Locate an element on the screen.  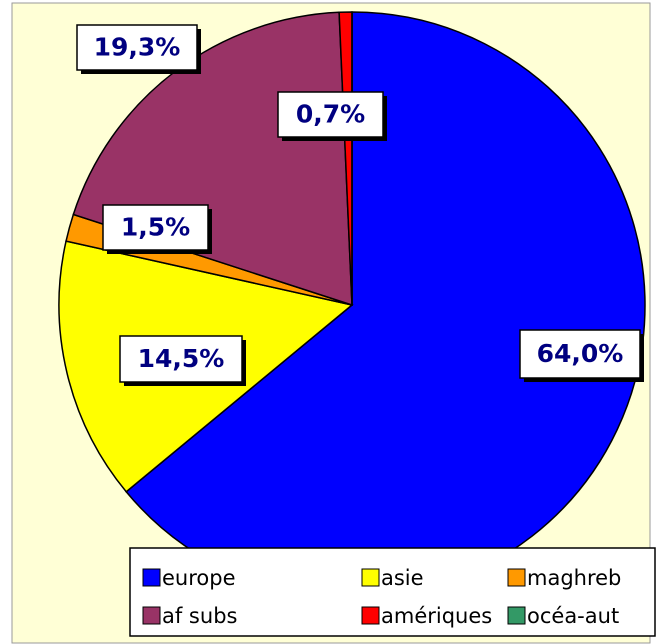
value-label: 19,3% is located at coordinates (137, 47).